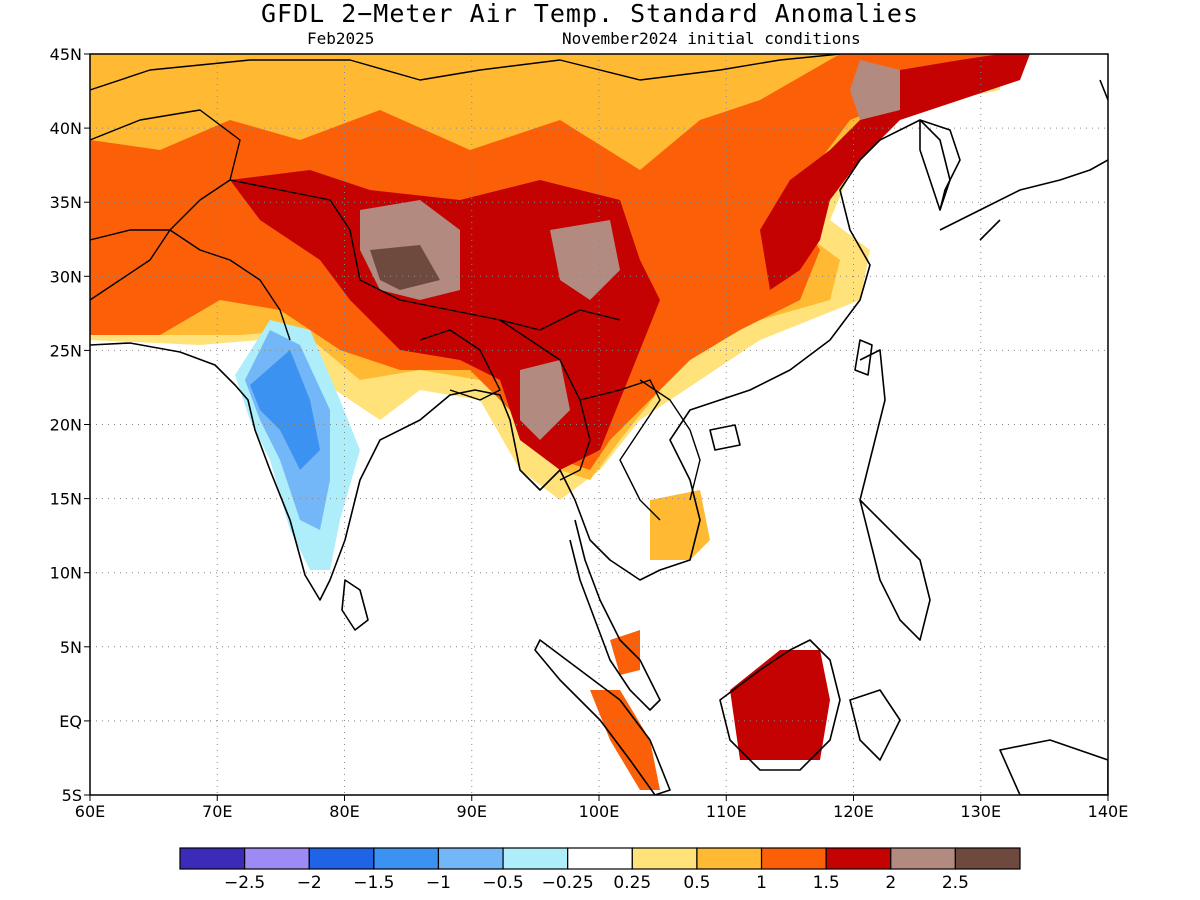 This screenshot has height=900, width=1200. Describe the element at coordinates (355, 605) in the screenshot. I see `coastline-sri-lanka` at that location.